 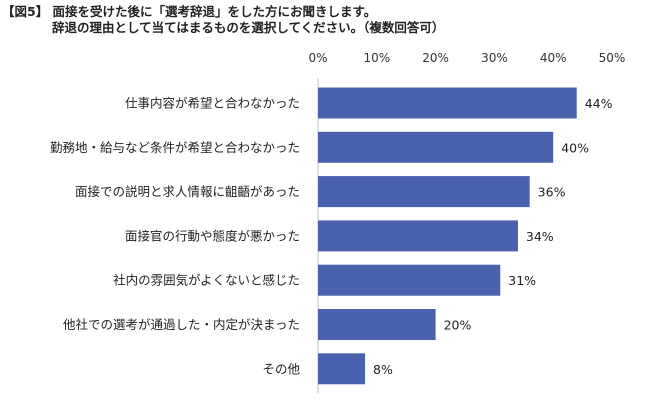 I want to click on category-label: 勤務地・給与など条件が希望と合わなかった, so click(x=175, y=147).